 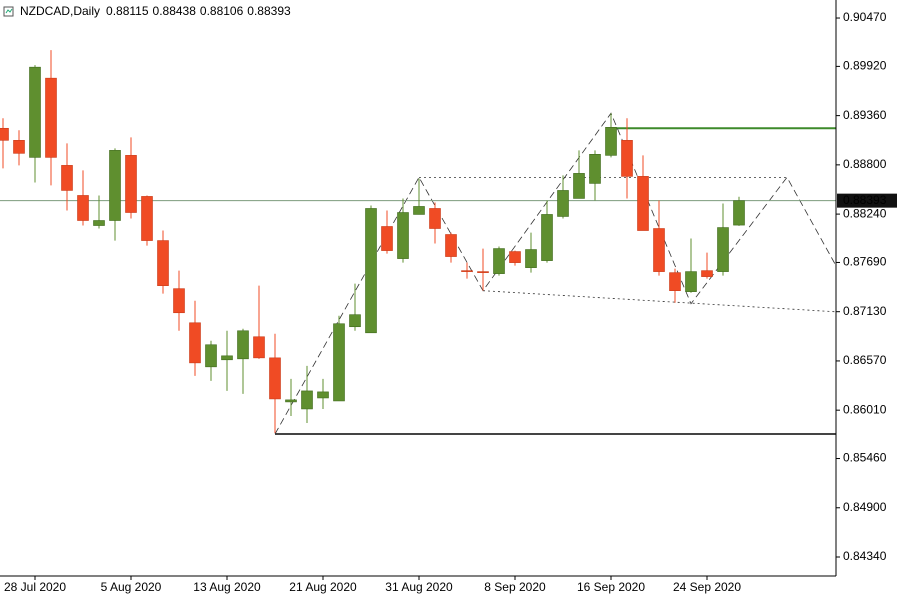 What do you see at coordinates (865, 262) in the screenshot?
I see `y-tick-label: 0.87690` at bounding box center [865, 262].